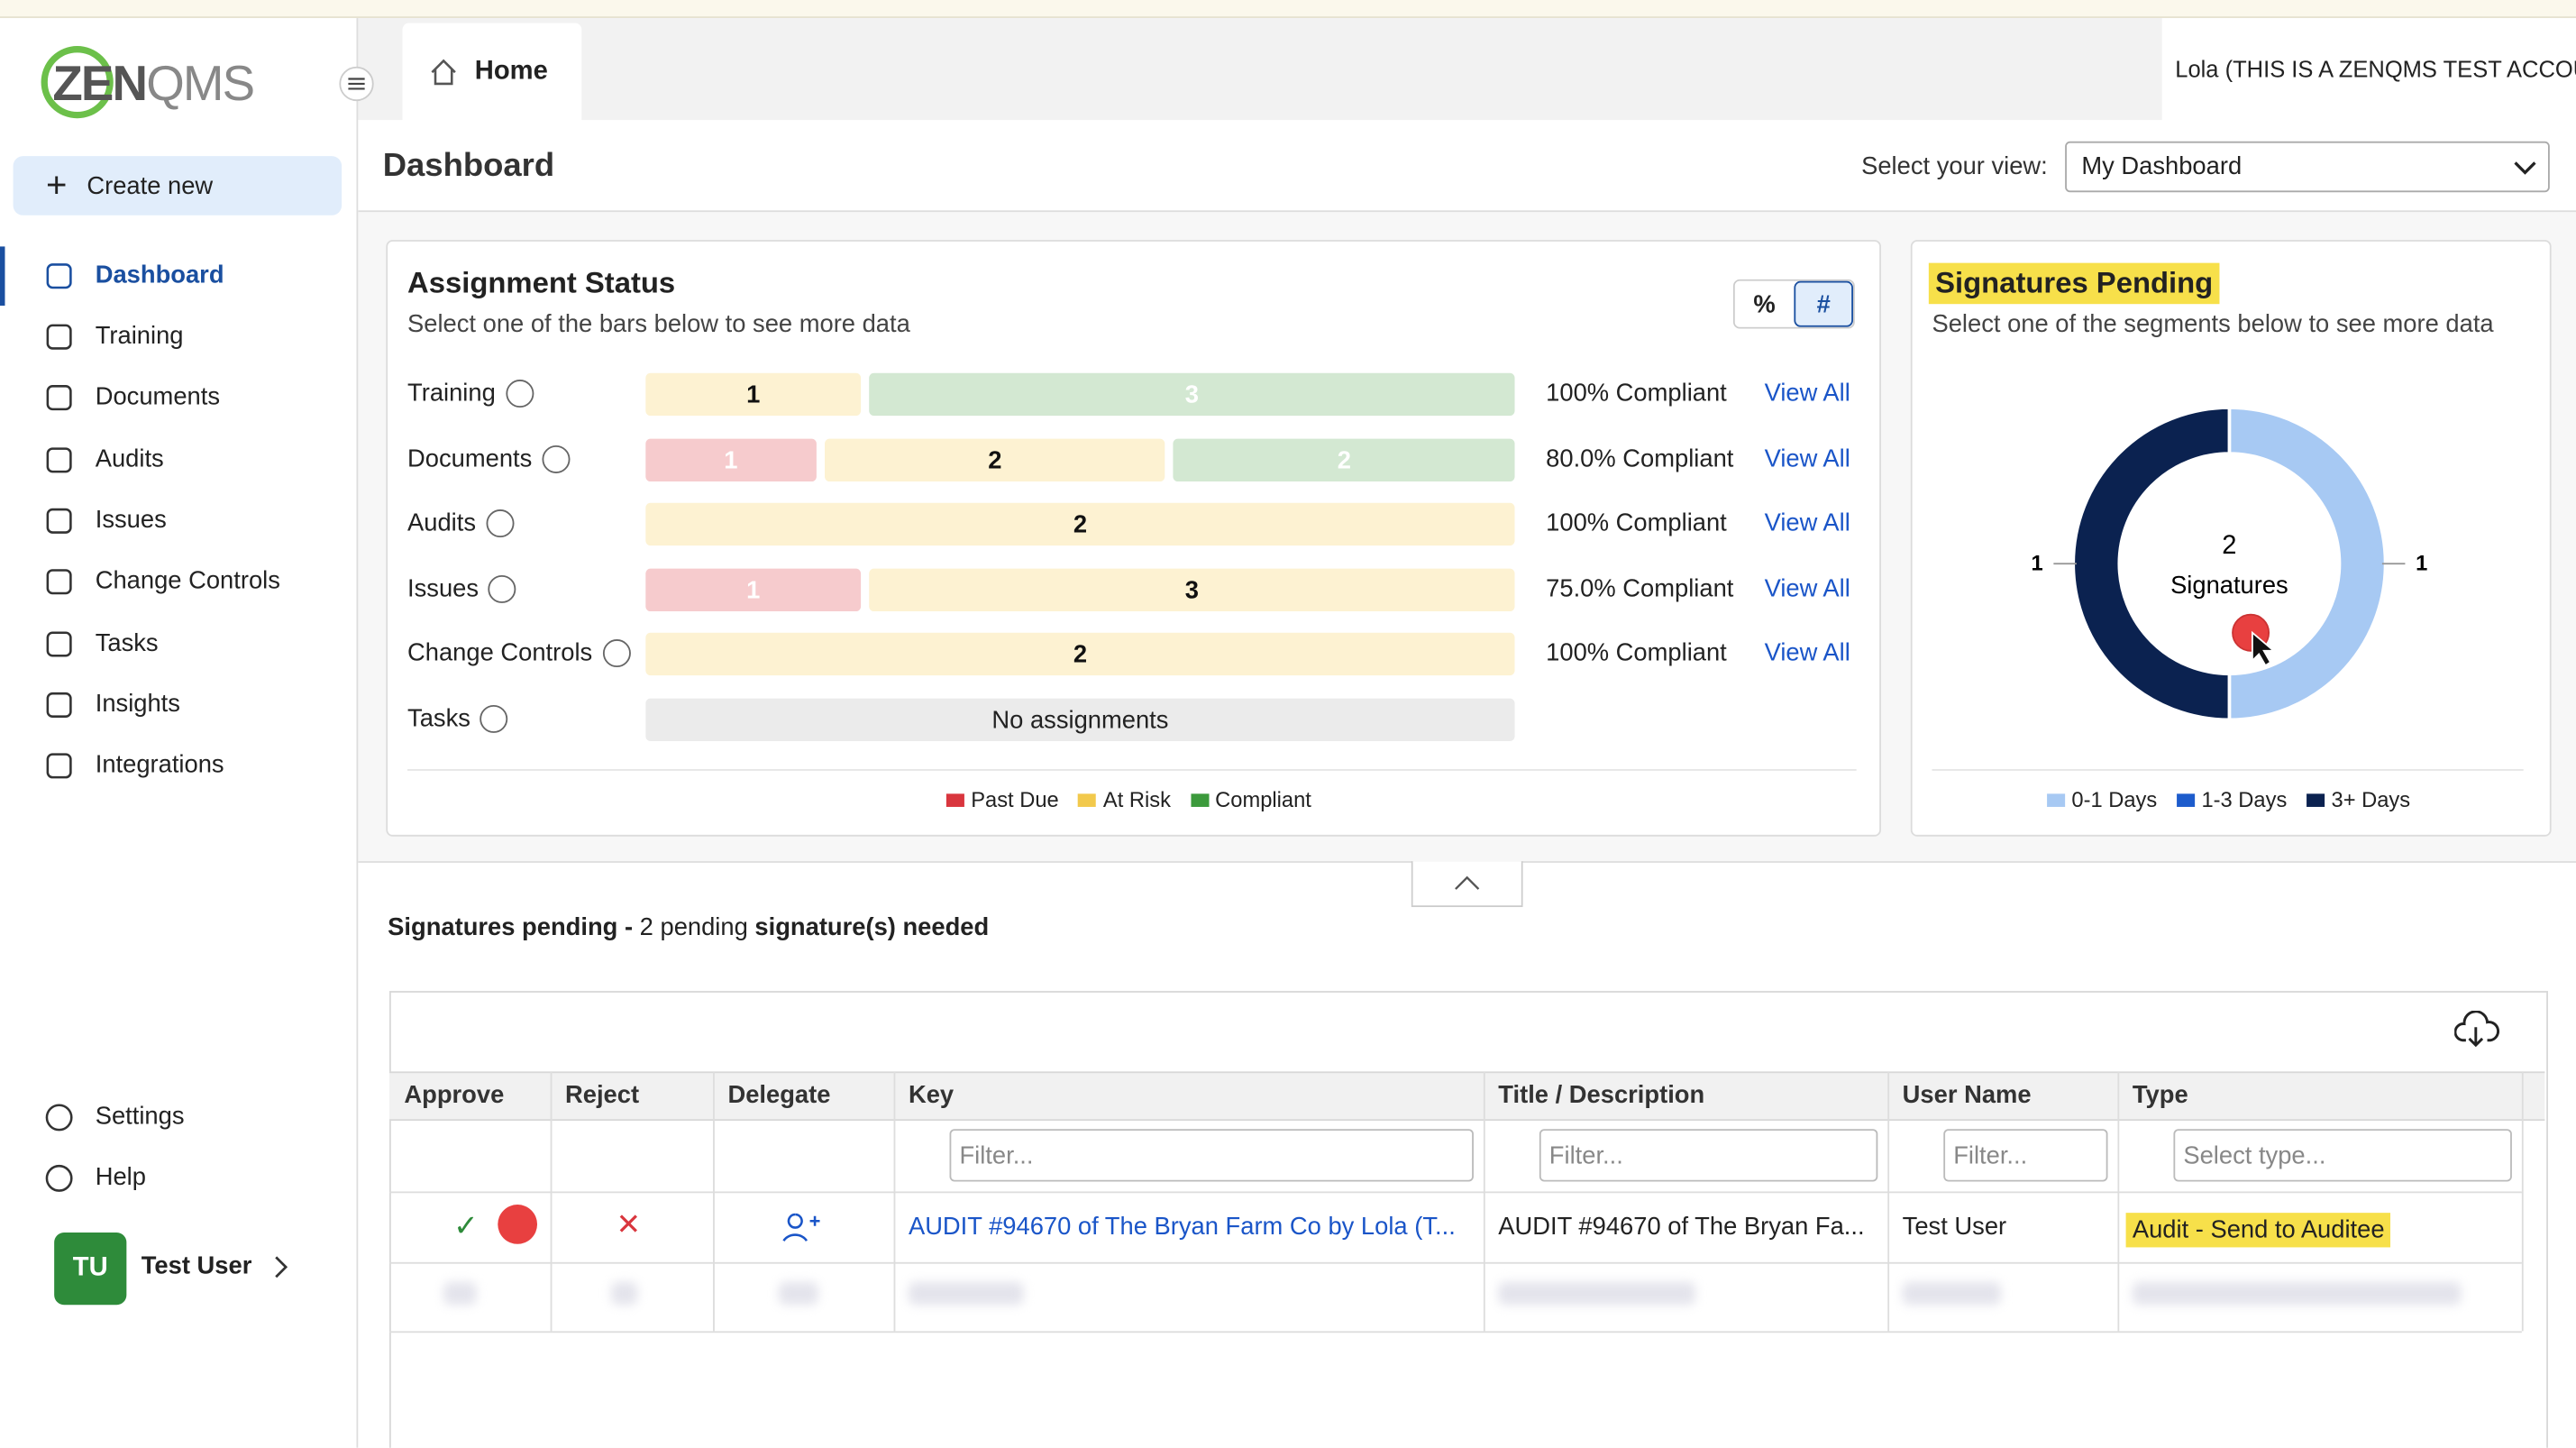 Image resolution: width=2576 pixels, height=1448 pixels. Describe the element at coordinates (1640, 588) in the screenshot. I see `compliance: 75.0% Compliant` at that location.